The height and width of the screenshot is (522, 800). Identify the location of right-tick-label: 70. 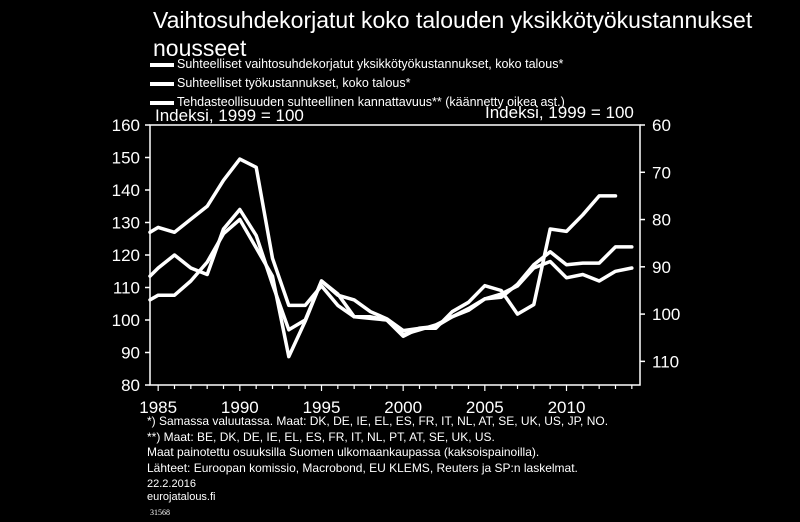
(661, 172).